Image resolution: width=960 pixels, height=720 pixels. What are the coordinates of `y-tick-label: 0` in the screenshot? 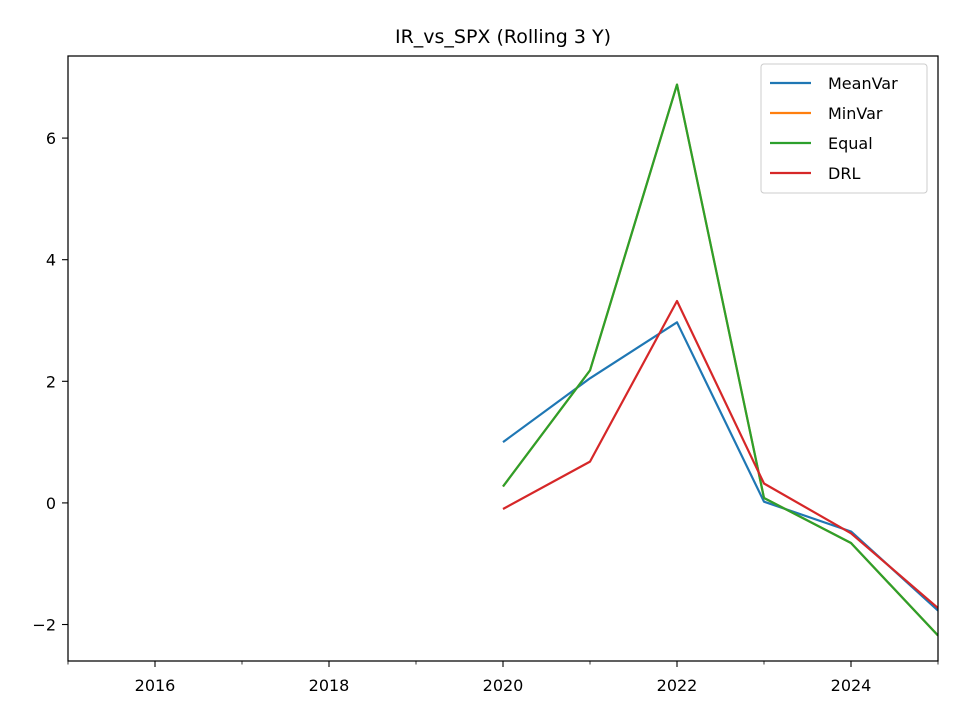 It's located at (51, 503).